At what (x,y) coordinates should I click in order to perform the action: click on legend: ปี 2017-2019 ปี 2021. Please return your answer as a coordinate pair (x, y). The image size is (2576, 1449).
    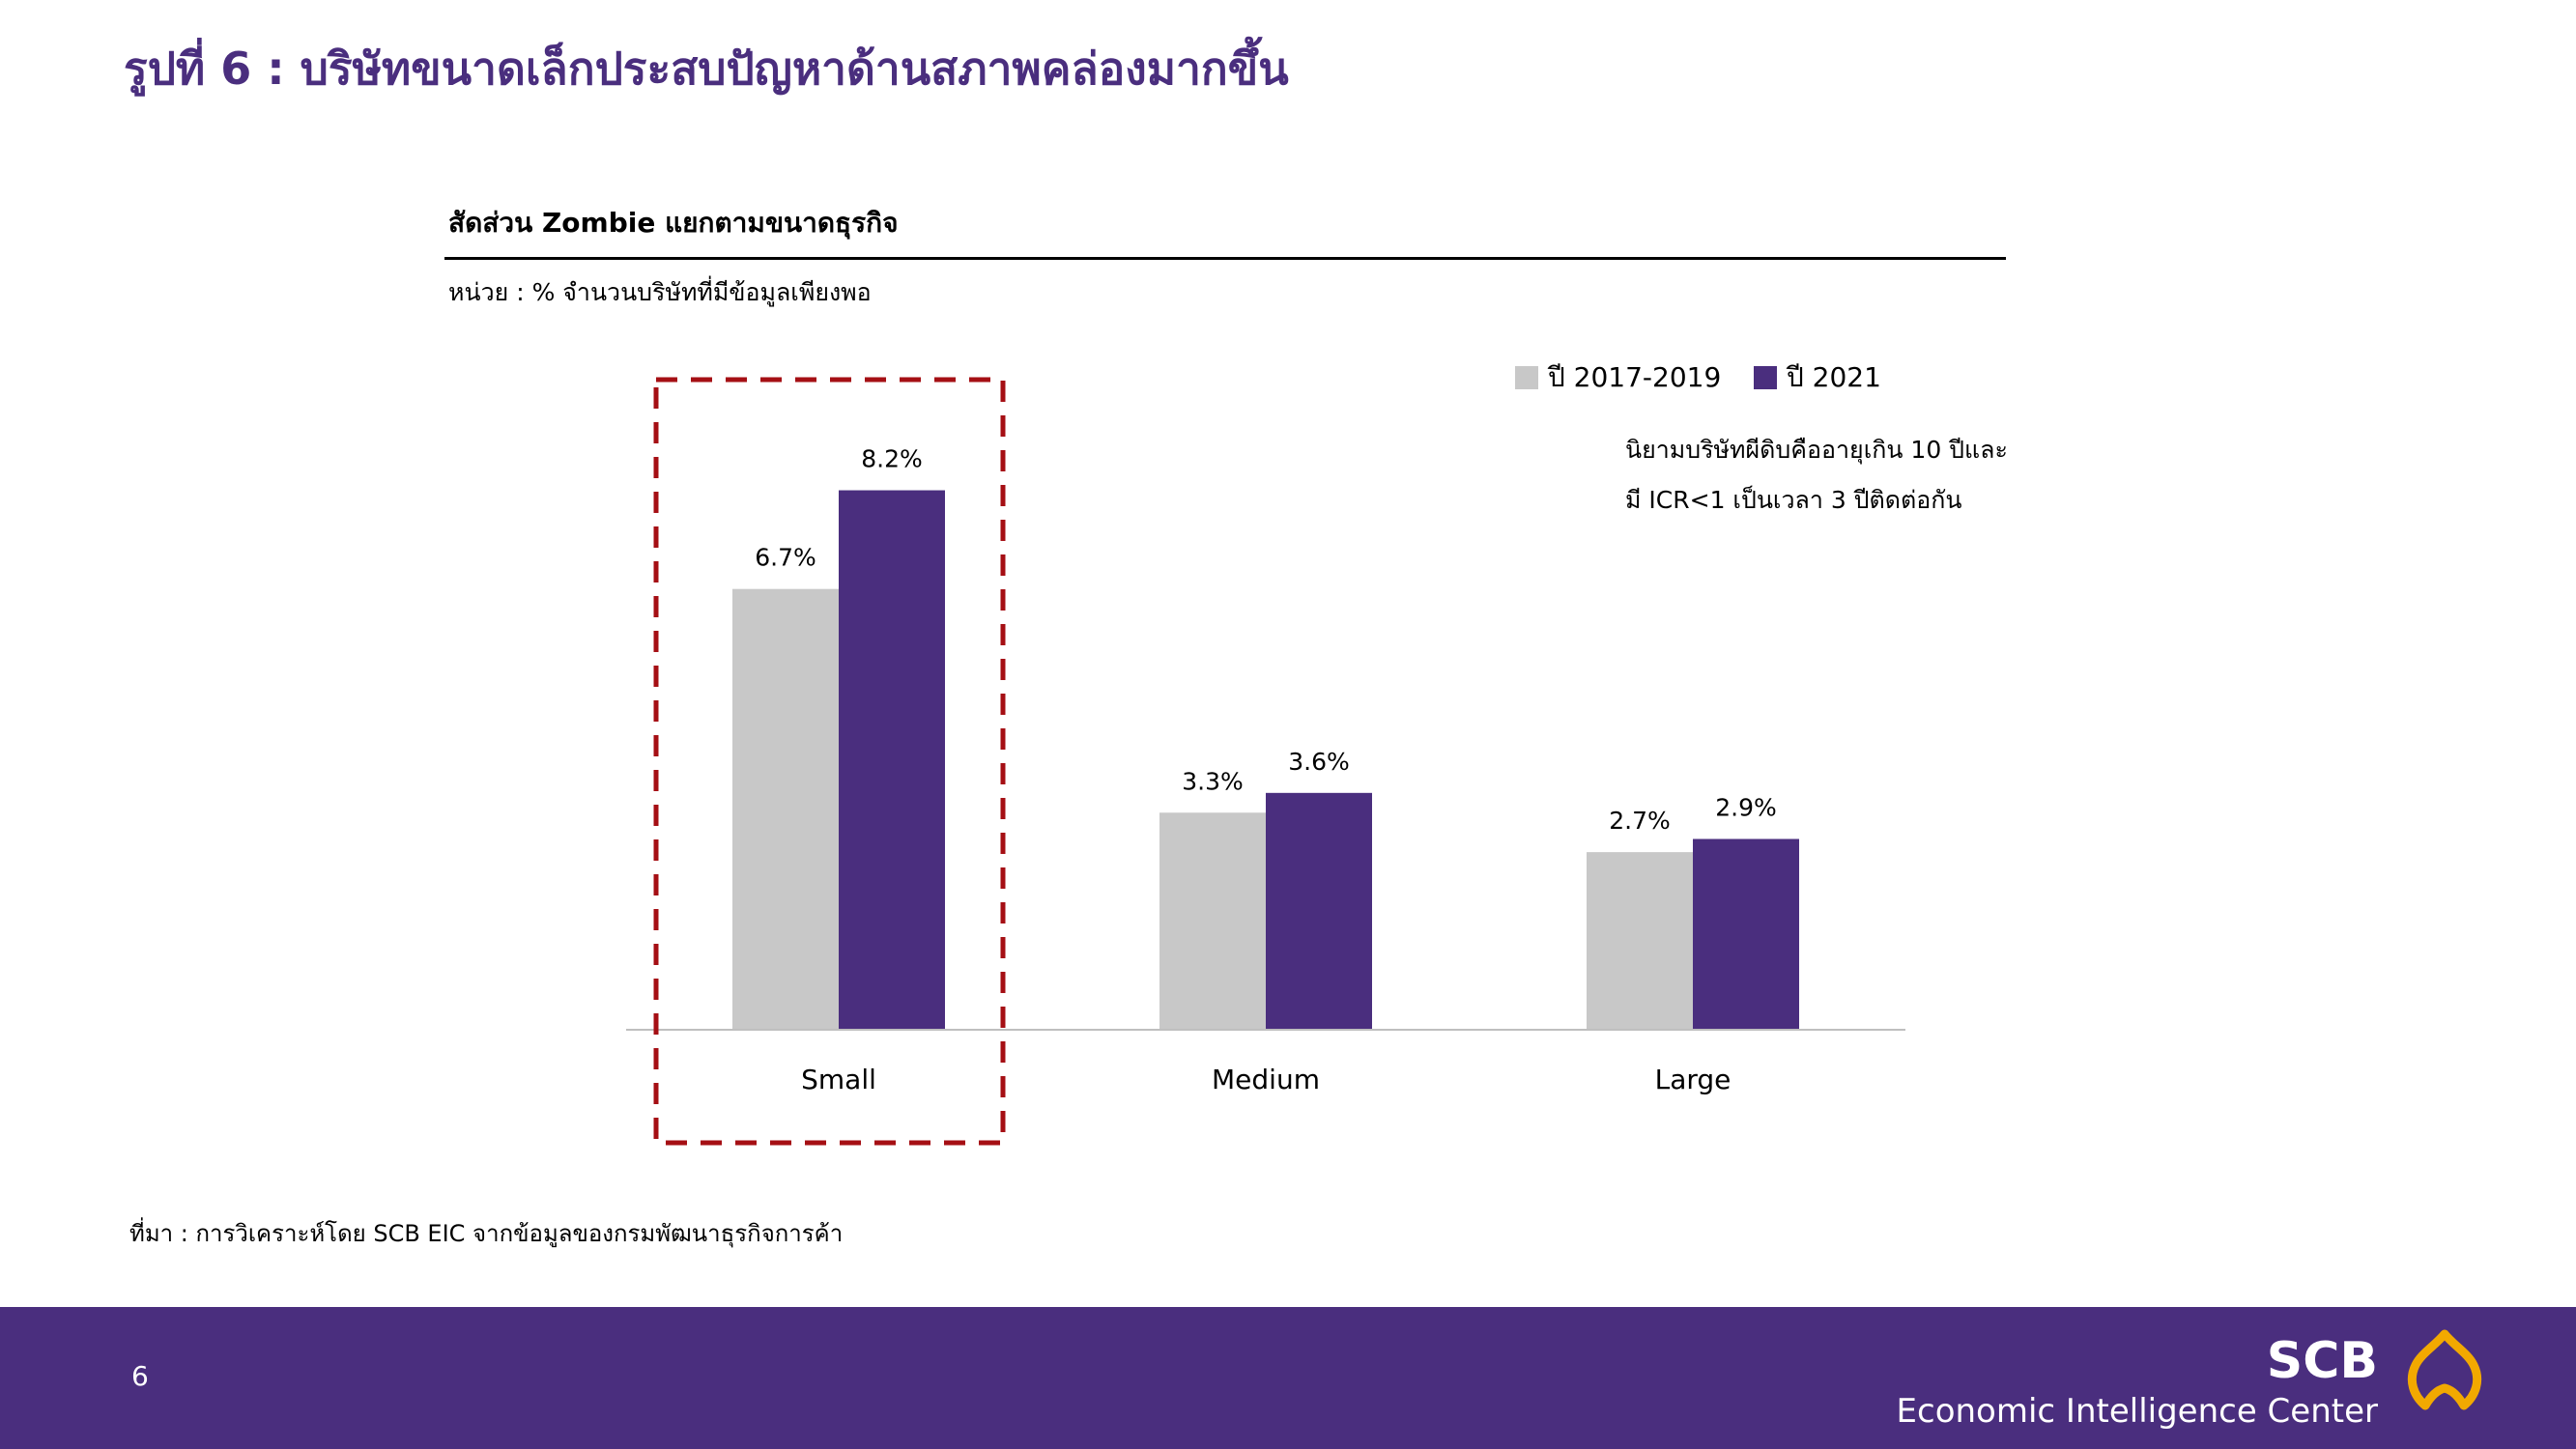
    Looking at the image, I should click on (1698, 377).